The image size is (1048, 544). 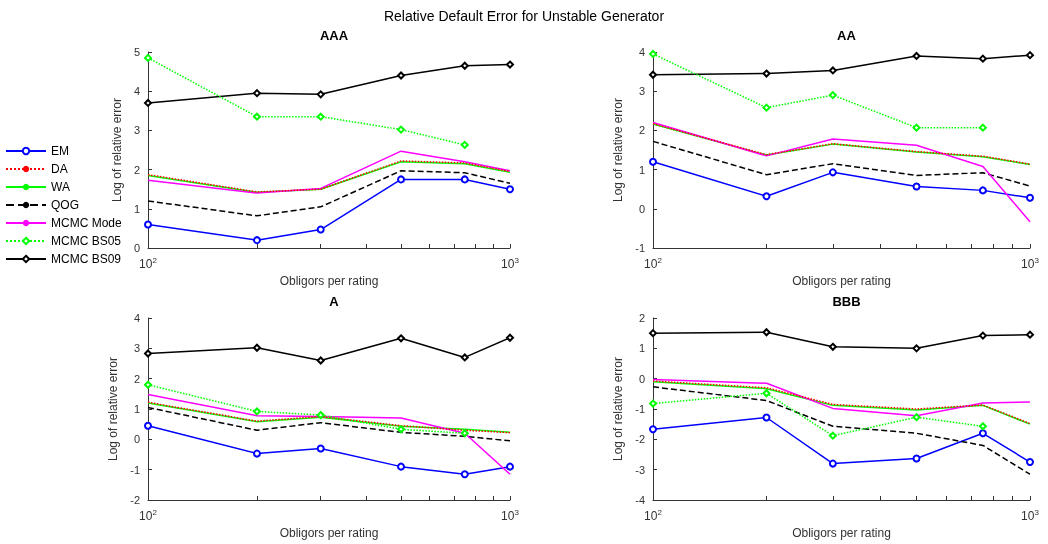 I want to click on legend-label: QOG, so click(x=65, y=205).